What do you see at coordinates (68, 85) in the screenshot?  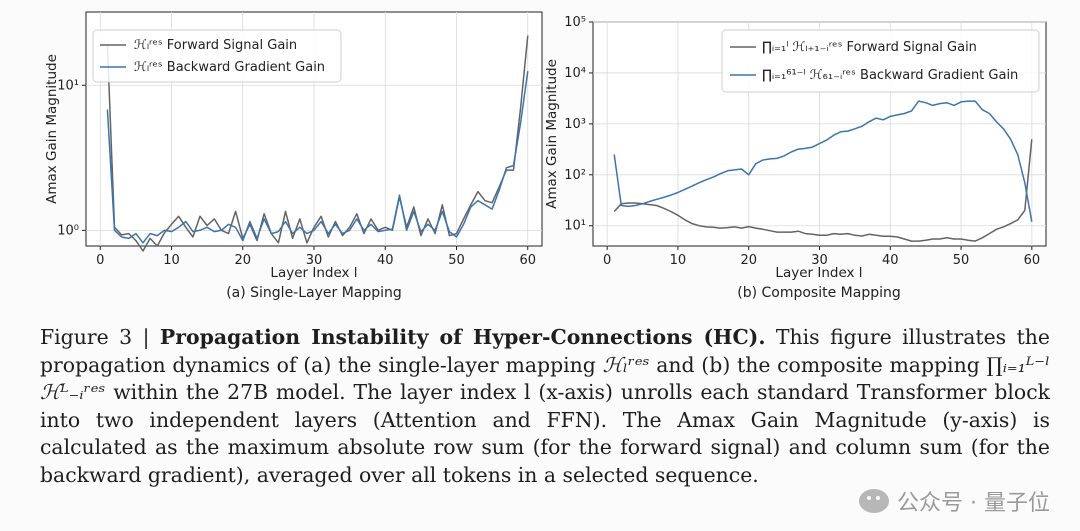 I see `panel-a-ytick-label: 10¹` at bounding box center [68, 85].